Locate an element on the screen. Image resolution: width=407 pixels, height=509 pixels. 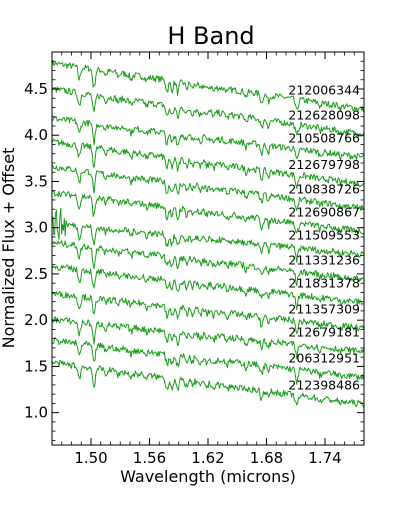
y-tick-label: 1.5 is located at coordinates (36, 366).